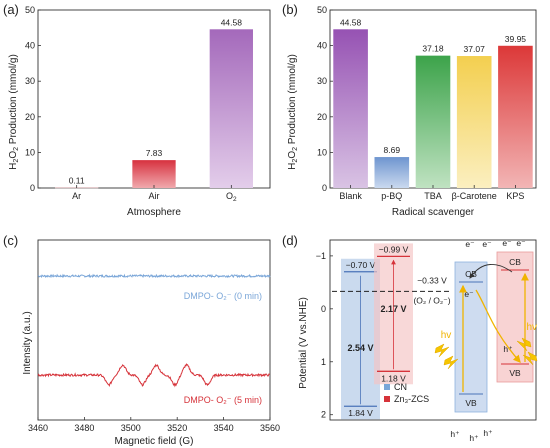  I want to click on panel-d-legend-swatch, so click(387, 399).